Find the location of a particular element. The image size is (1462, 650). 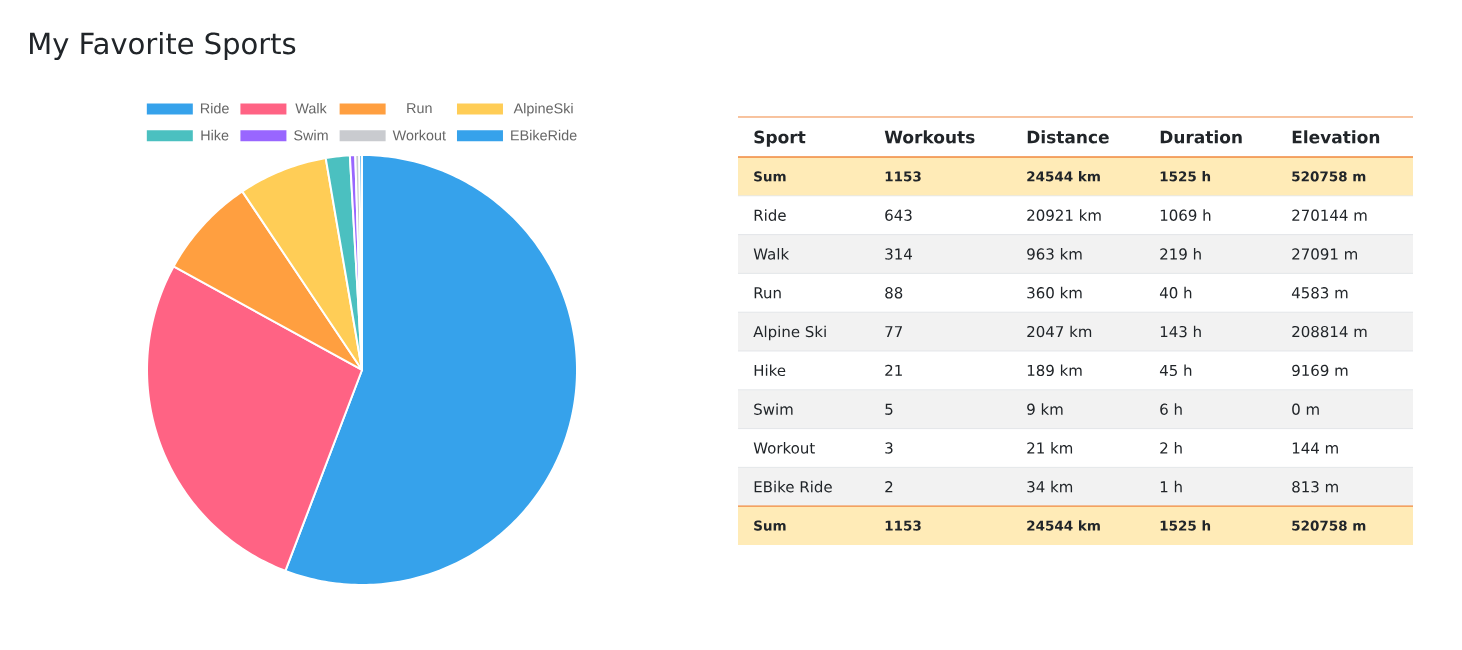

data-label: 9169 m is located at coordinates (1320, 370).